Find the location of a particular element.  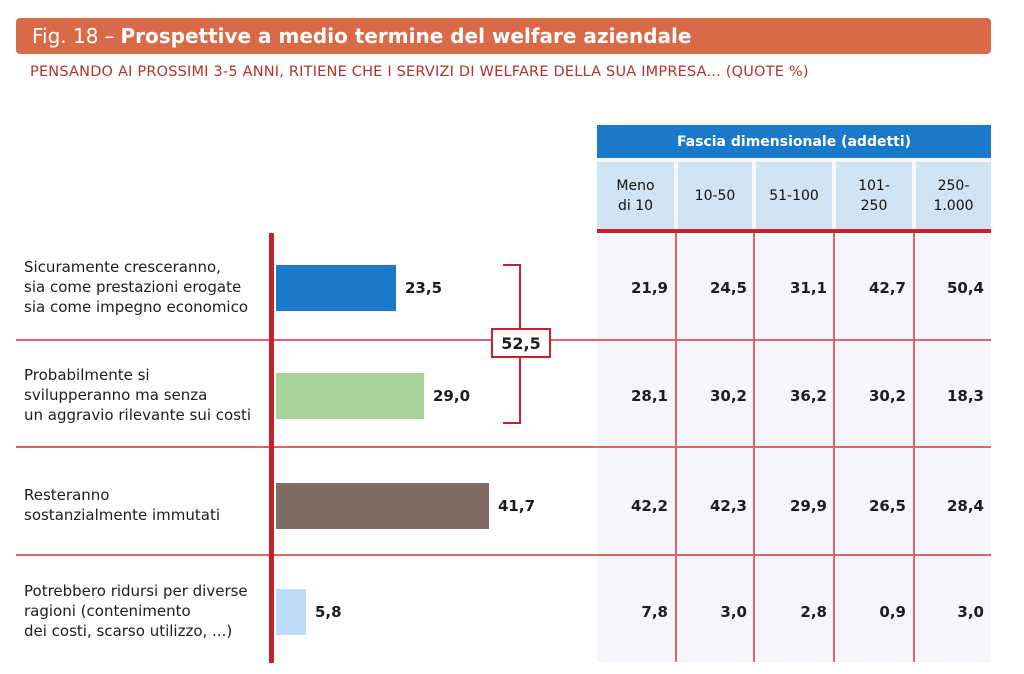

sum-value: 52,5 is located at coordinates (521, 343).